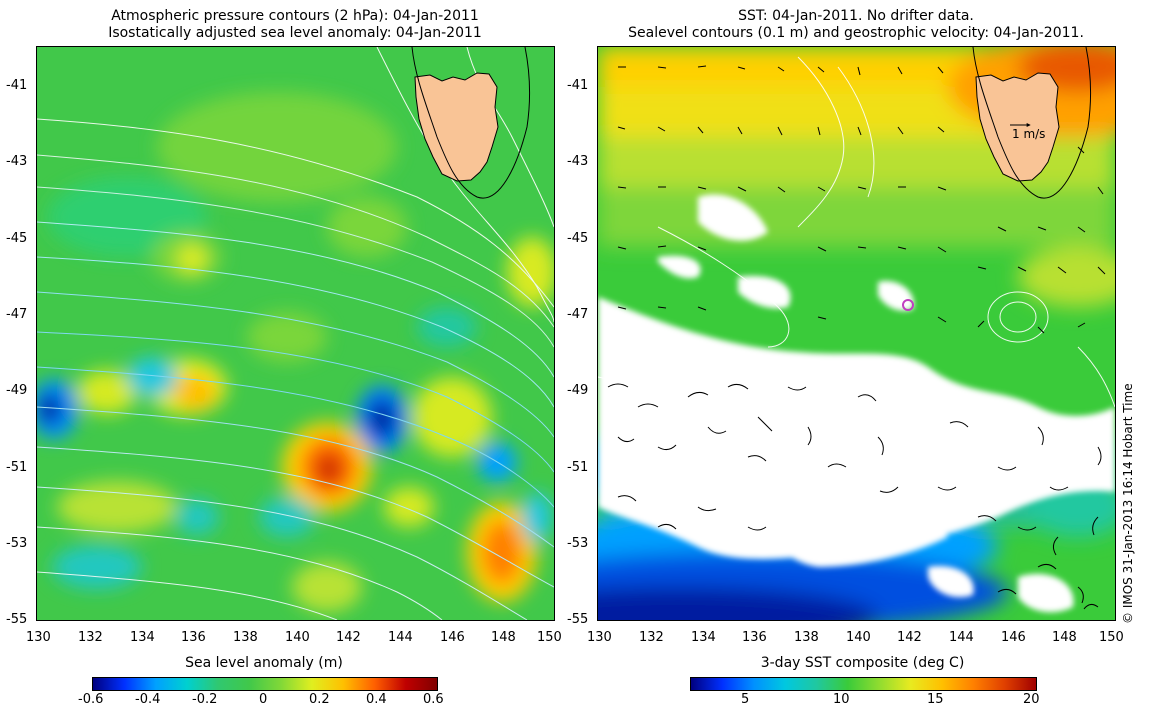 Image resolution: width=1150 pixels, height=710 pixels. Describe the element at coordinates (1029, 134) in the screenshot. I see `velocity-scale-label: 1 m/s` at that location.